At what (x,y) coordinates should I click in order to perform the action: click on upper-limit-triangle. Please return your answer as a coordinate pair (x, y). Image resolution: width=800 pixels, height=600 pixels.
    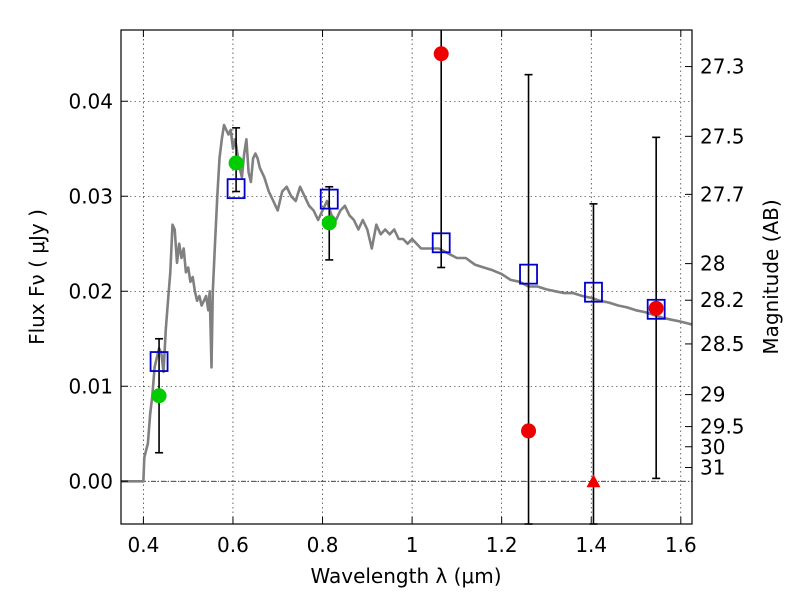
    Looking at the image, I should click on (593, 481).